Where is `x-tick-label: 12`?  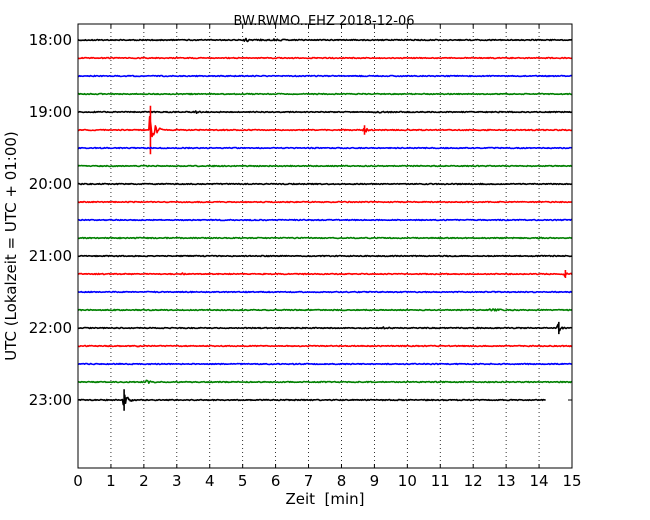
x-tick-label: 12 is located at coordinates (473, 481).